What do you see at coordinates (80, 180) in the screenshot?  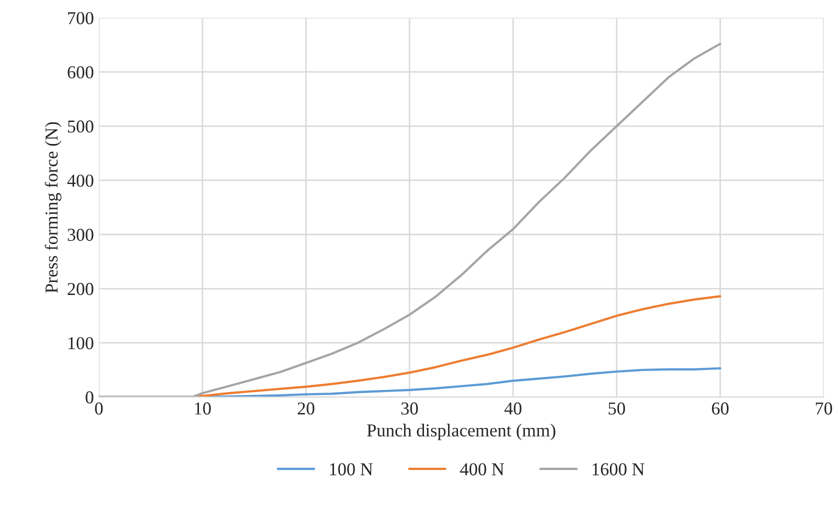 I see `y-tick-label: 400` at bounding box center [80, 180].